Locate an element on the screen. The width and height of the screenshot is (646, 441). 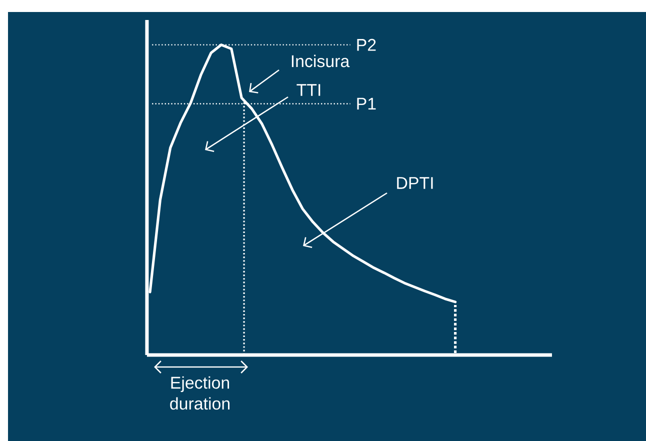
annotation: Incisura is located at coordinates (321, 61).